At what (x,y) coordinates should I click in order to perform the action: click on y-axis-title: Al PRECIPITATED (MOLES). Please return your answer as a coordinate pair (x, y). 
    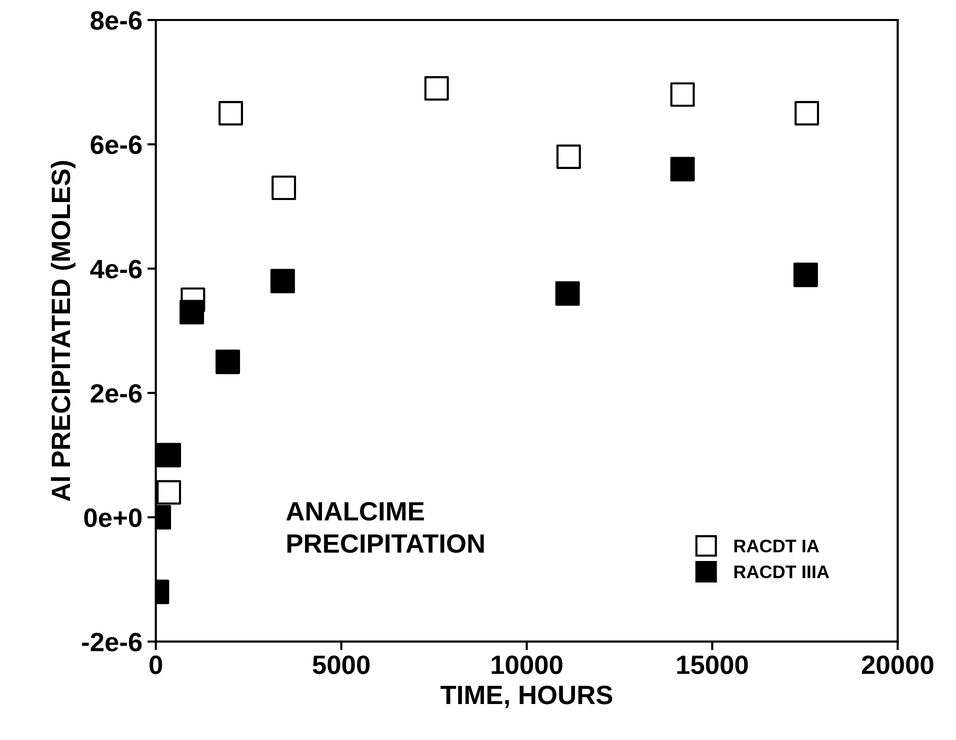
    Looking at the image, I should click on (63, 331).